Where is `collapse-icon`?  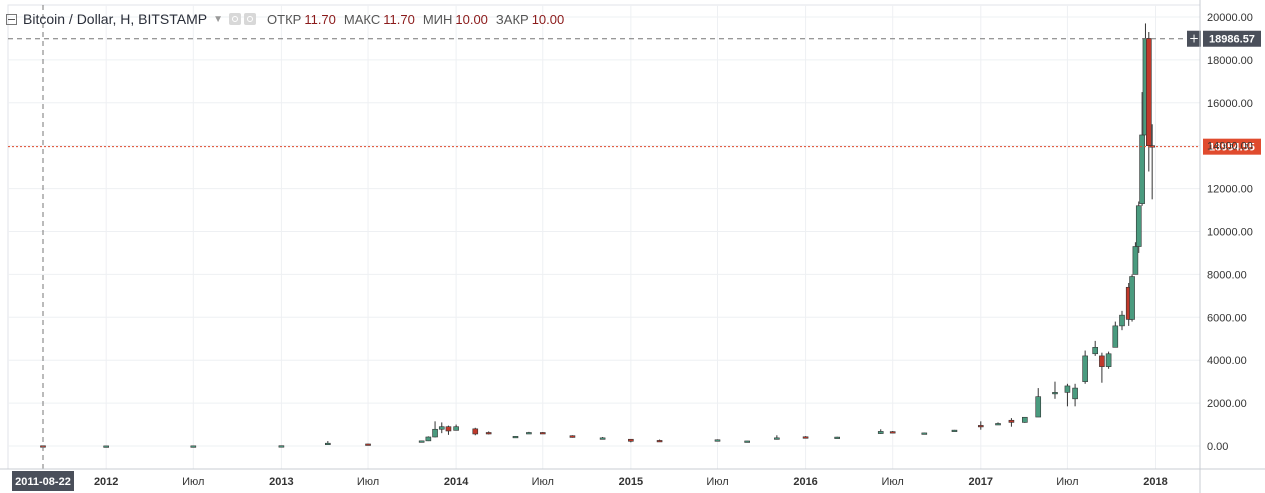 collapse-icon is located at coordinates (11, 19).